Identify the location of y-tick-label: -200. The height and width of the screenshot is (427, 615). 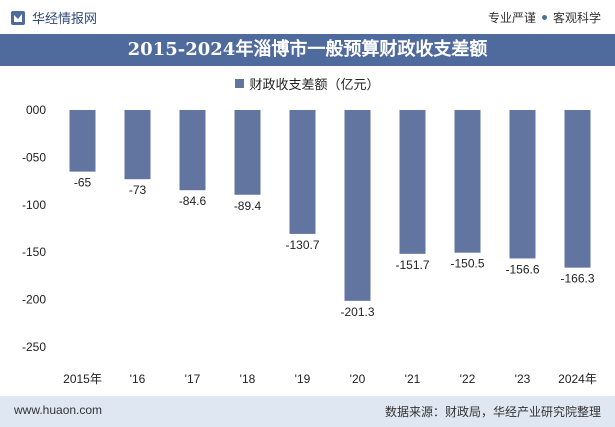
(34, 300).